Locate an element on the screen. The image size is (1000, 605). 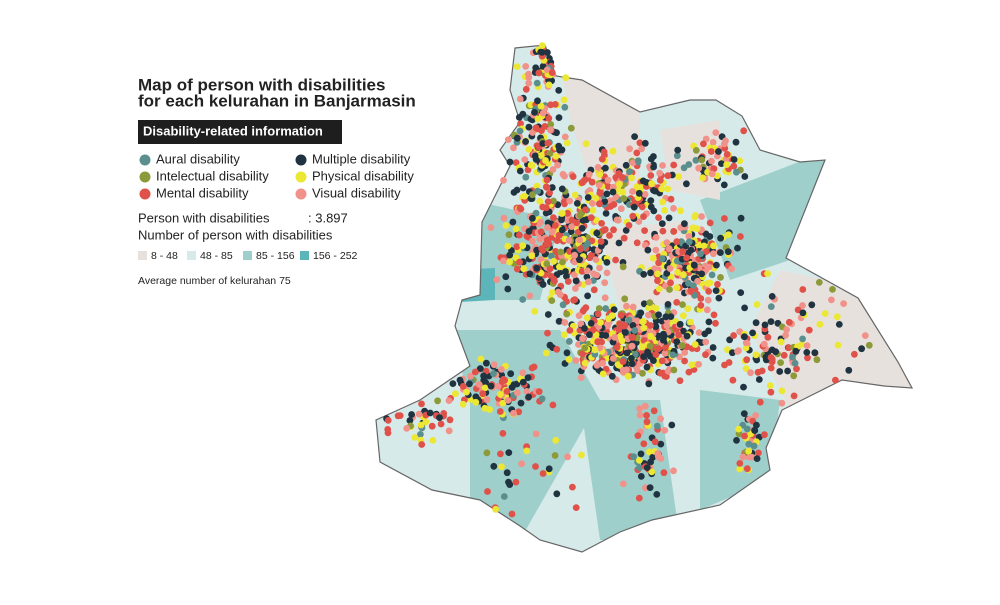
title-line: for each kelurahan in Banjarmasin is located at coordinates (277, 100).